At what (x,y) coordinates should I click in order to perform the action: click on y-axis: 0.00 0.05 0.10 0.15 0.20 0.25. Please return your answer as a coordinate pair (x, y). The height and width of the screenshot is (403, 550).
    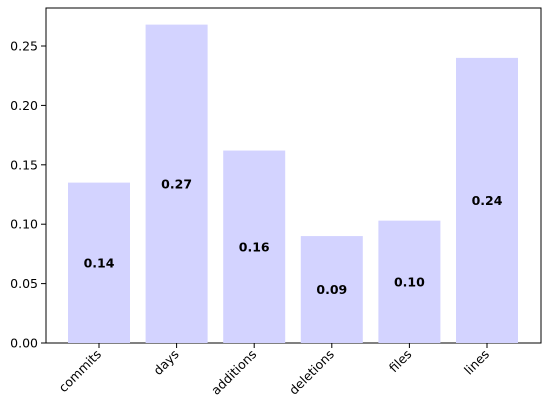
    Looking at the image, I should click on (28, 195).